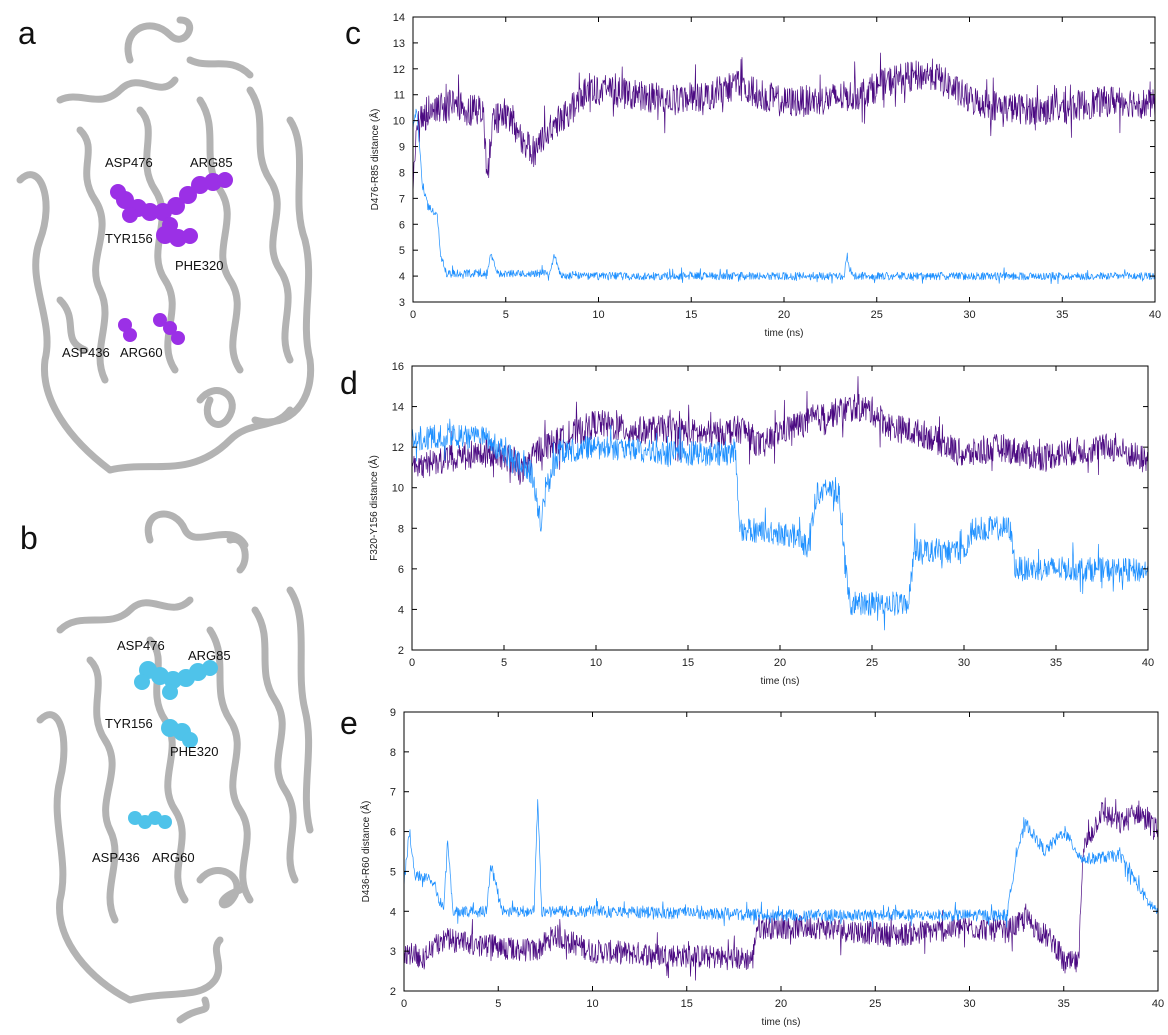  Describe the element at coordinates (86, 352) in the screenshot. I see `label-asp436-a: ASP436` at that location.